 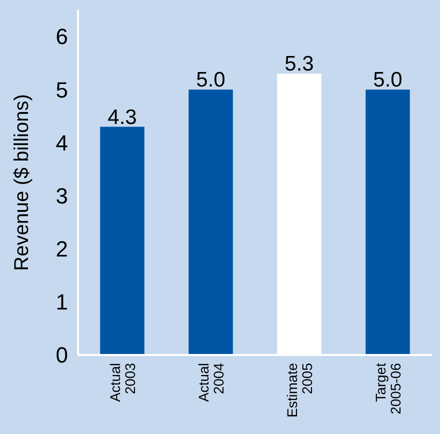 What do you see at coordinates (299, 64) in the screenshot?
I see `data-label: 5.3` at bounding box center [299, 64].